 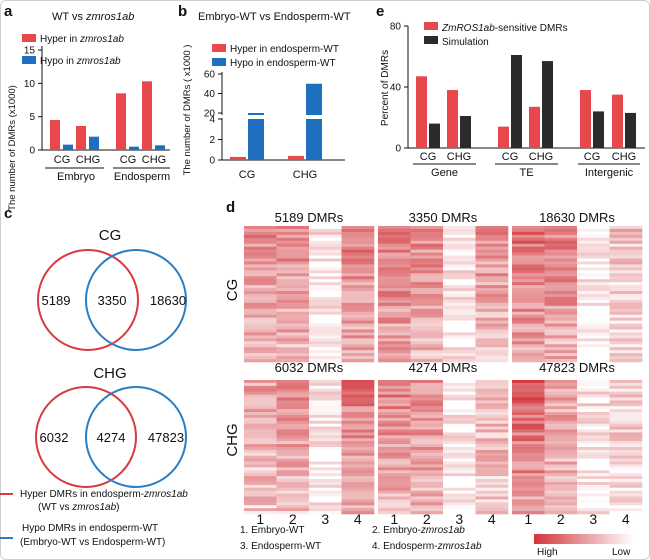 What do you see at coordinates (210, 94) in the screenshot?
I see `b-ytick-label: 40` at bounding box center [210, 94].